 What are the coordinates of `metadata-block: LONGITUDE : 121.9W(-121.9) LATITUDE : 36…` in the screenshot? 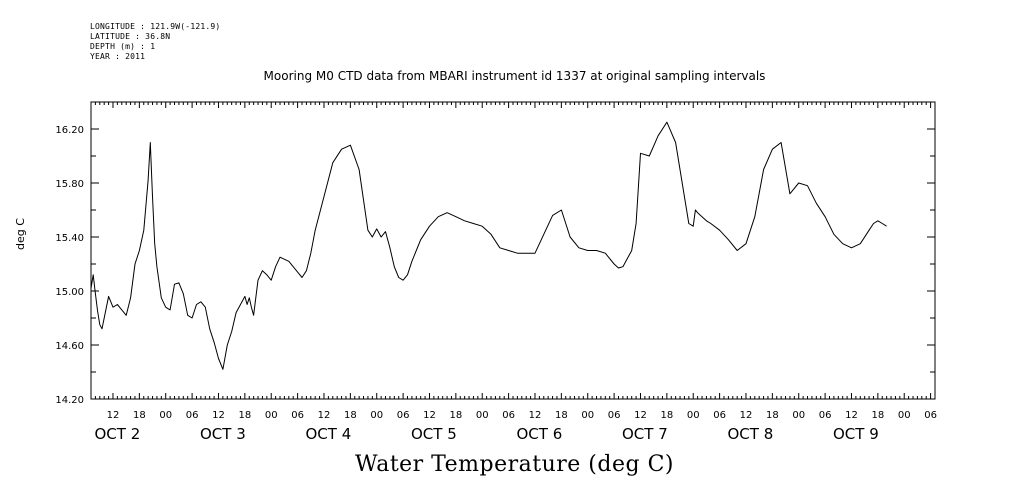 It's located at (155, 42).